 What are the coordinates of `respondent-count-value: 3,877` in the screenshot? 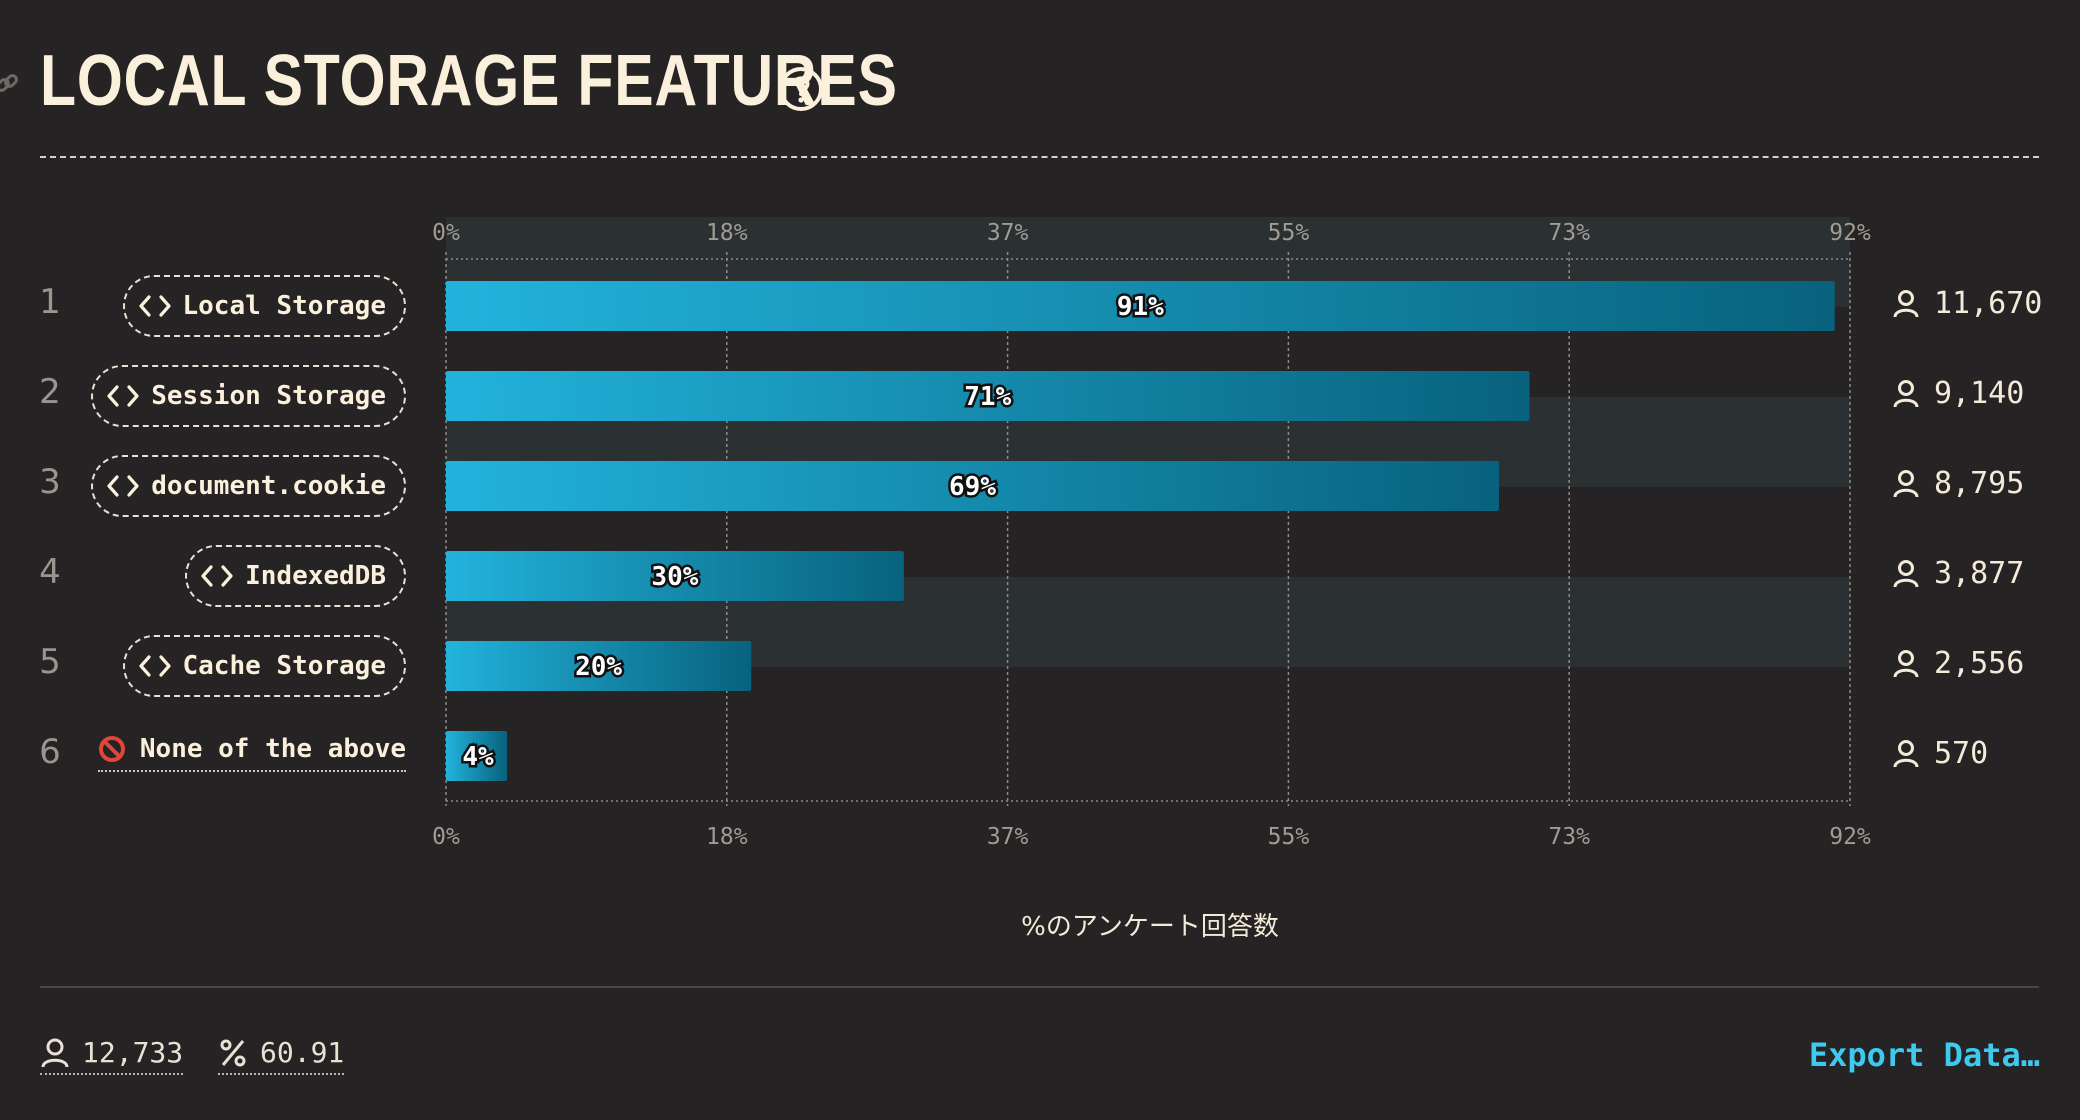 It's located at (1979, 573).